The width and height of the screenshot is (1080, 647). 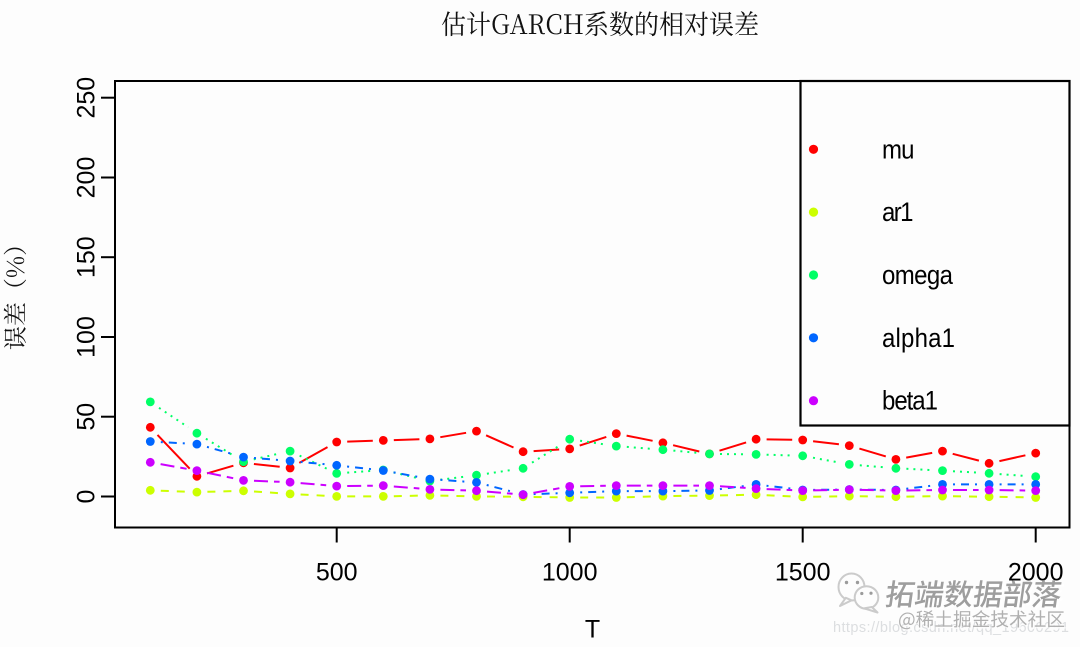 What do you see at coordinates (337, 573) in the screenshot?
I see `svg-text: 500` at bounding box center [337, 573].